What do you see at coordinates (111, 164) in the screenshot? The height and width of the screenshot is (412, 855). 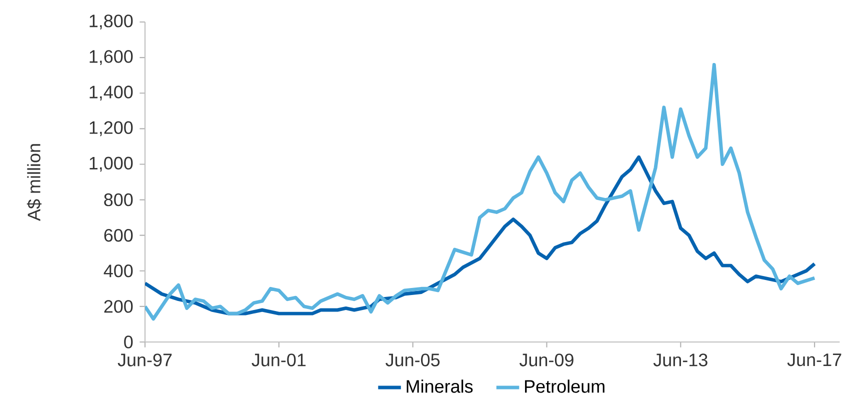 I see `y-tick-label: 1,000` at bounding box center [111, 164].